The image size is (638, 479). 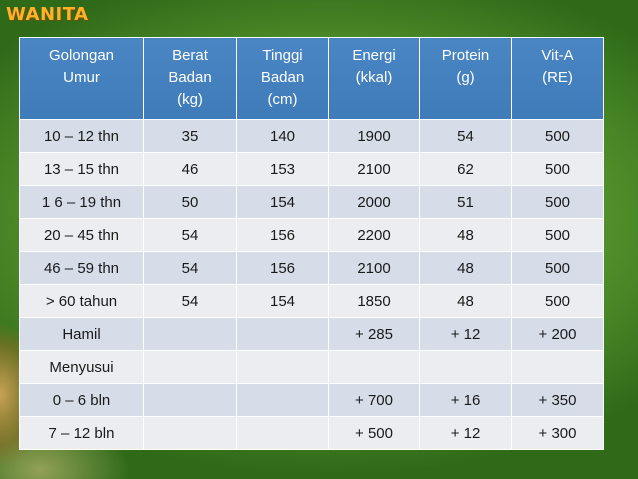 What do you see at coordinates (557, 367) in the screenshot?
I see `cell-vitamin-a` at bounding box center [557, 367].